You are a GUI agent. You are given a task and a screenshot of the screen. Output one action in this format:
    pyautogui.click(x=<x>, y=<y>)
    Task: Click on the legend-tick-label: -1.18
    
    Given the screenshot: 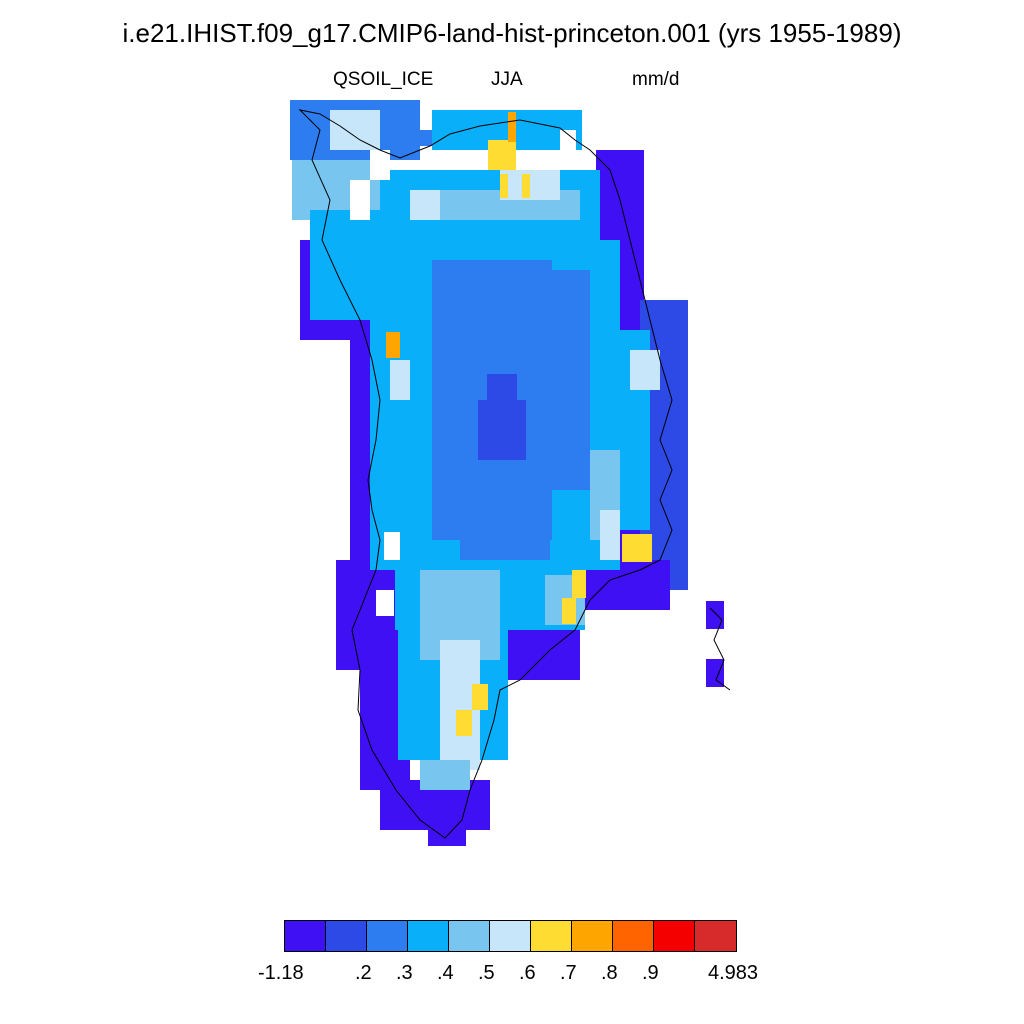 What is the action you would take?
    pyautogui.click(x=281, y=973)
    